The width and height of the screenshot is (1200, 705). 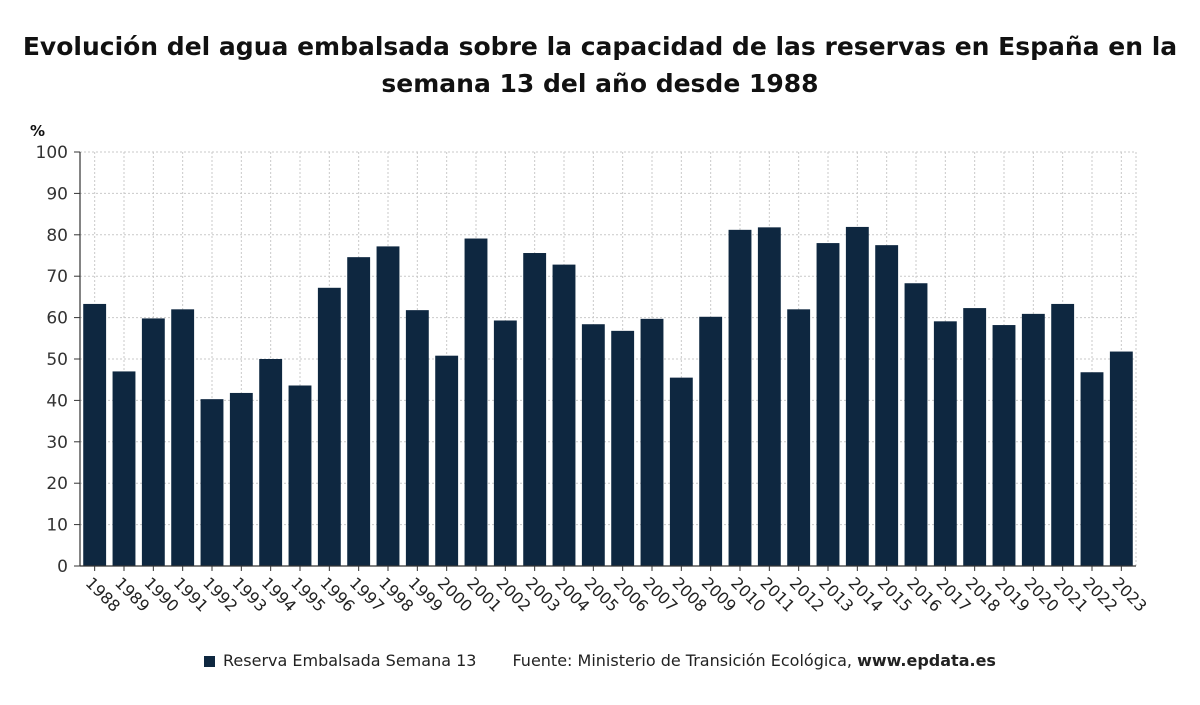 What do you see at coordinates (52, 153) in the screenshot?
I see `y-tick-label: 100` at bounding box center [52, 153].